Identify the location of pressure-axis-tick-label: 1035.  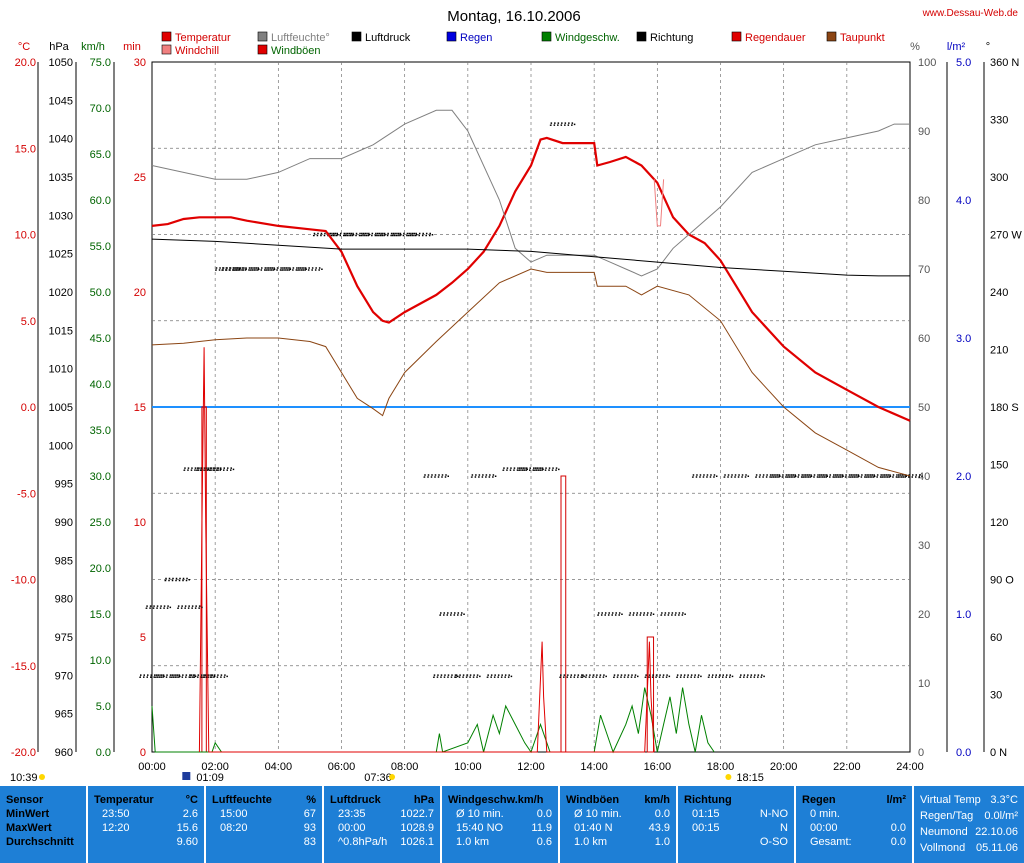
(61, 178).